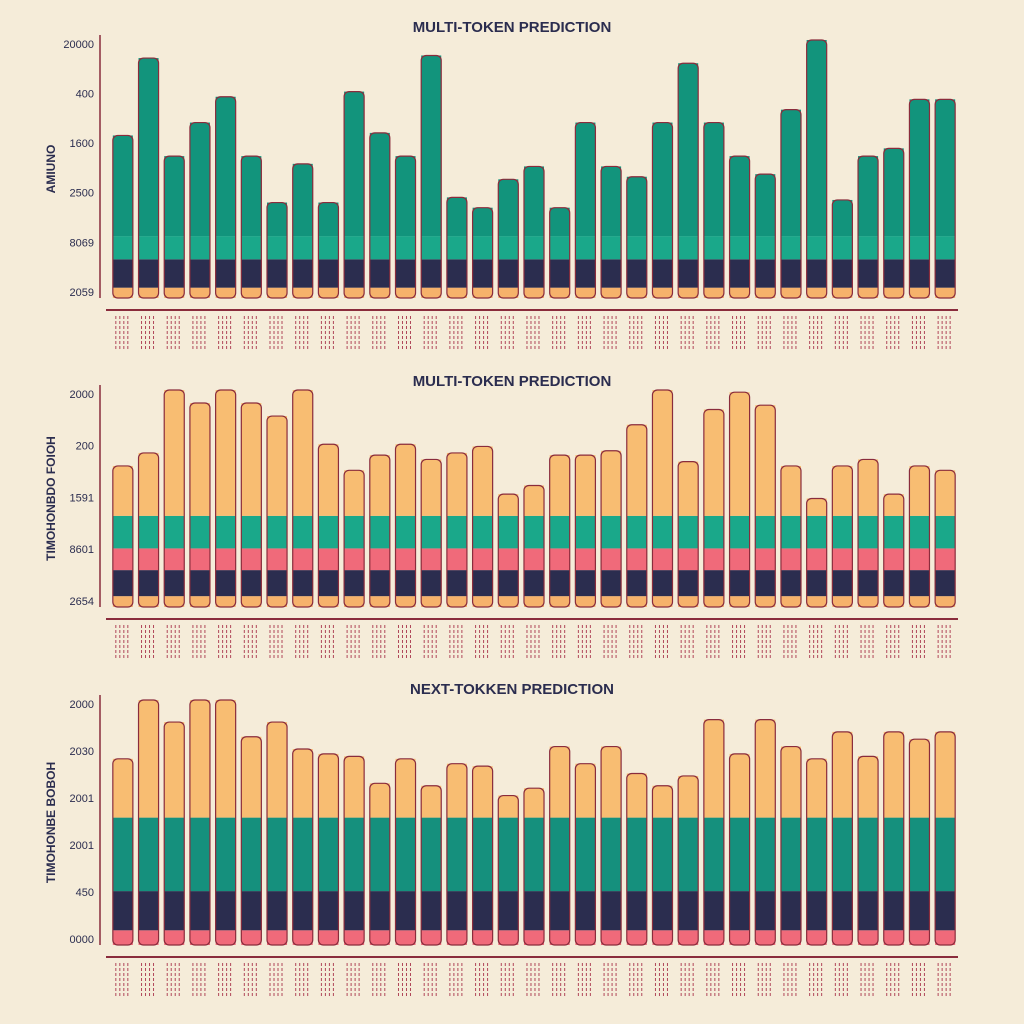 This screenshot has height=1024, width=1024. Describe the element at coordinates (82, 799) in the screenshot. I see `y-axis-text: 2001` at that location.